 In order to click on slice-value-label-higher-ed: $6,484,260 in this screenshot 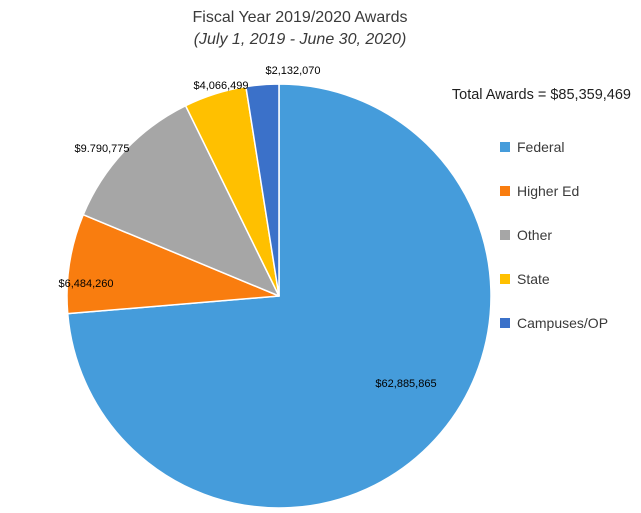, I will do `click(86, 284)`.